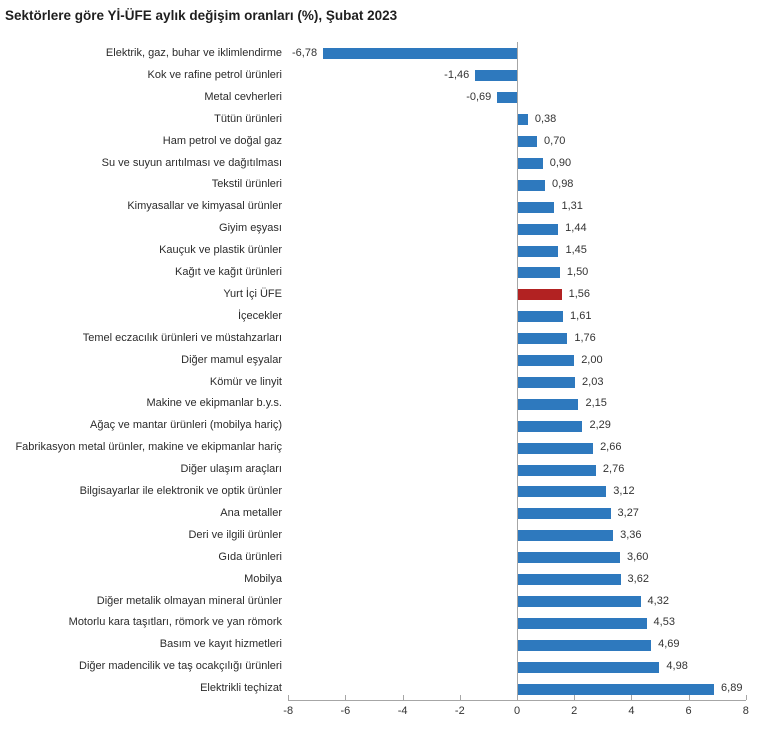  Describe the element at coordinates (574, 711) in the screenshot. I see `x-axis-tick-label: 2` at that location.